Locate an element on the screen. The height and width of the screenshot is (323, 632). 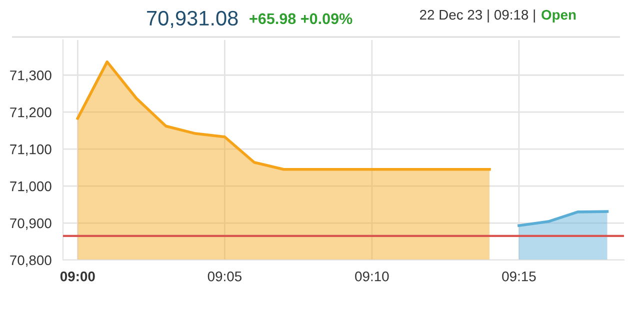
y-tick-label: 70,800 is located at coordinates (31, 261).